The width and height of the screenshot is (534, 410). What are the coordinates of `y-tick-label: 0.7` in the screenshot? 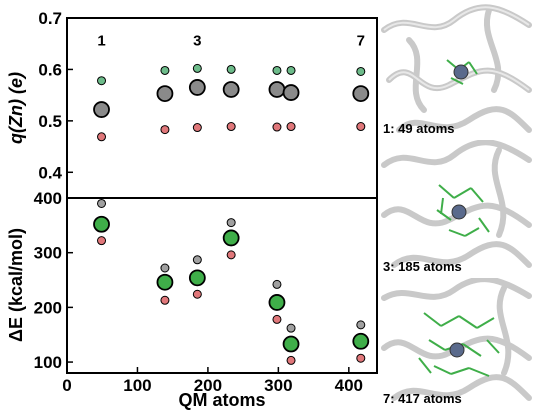 It's located at (50, 18).